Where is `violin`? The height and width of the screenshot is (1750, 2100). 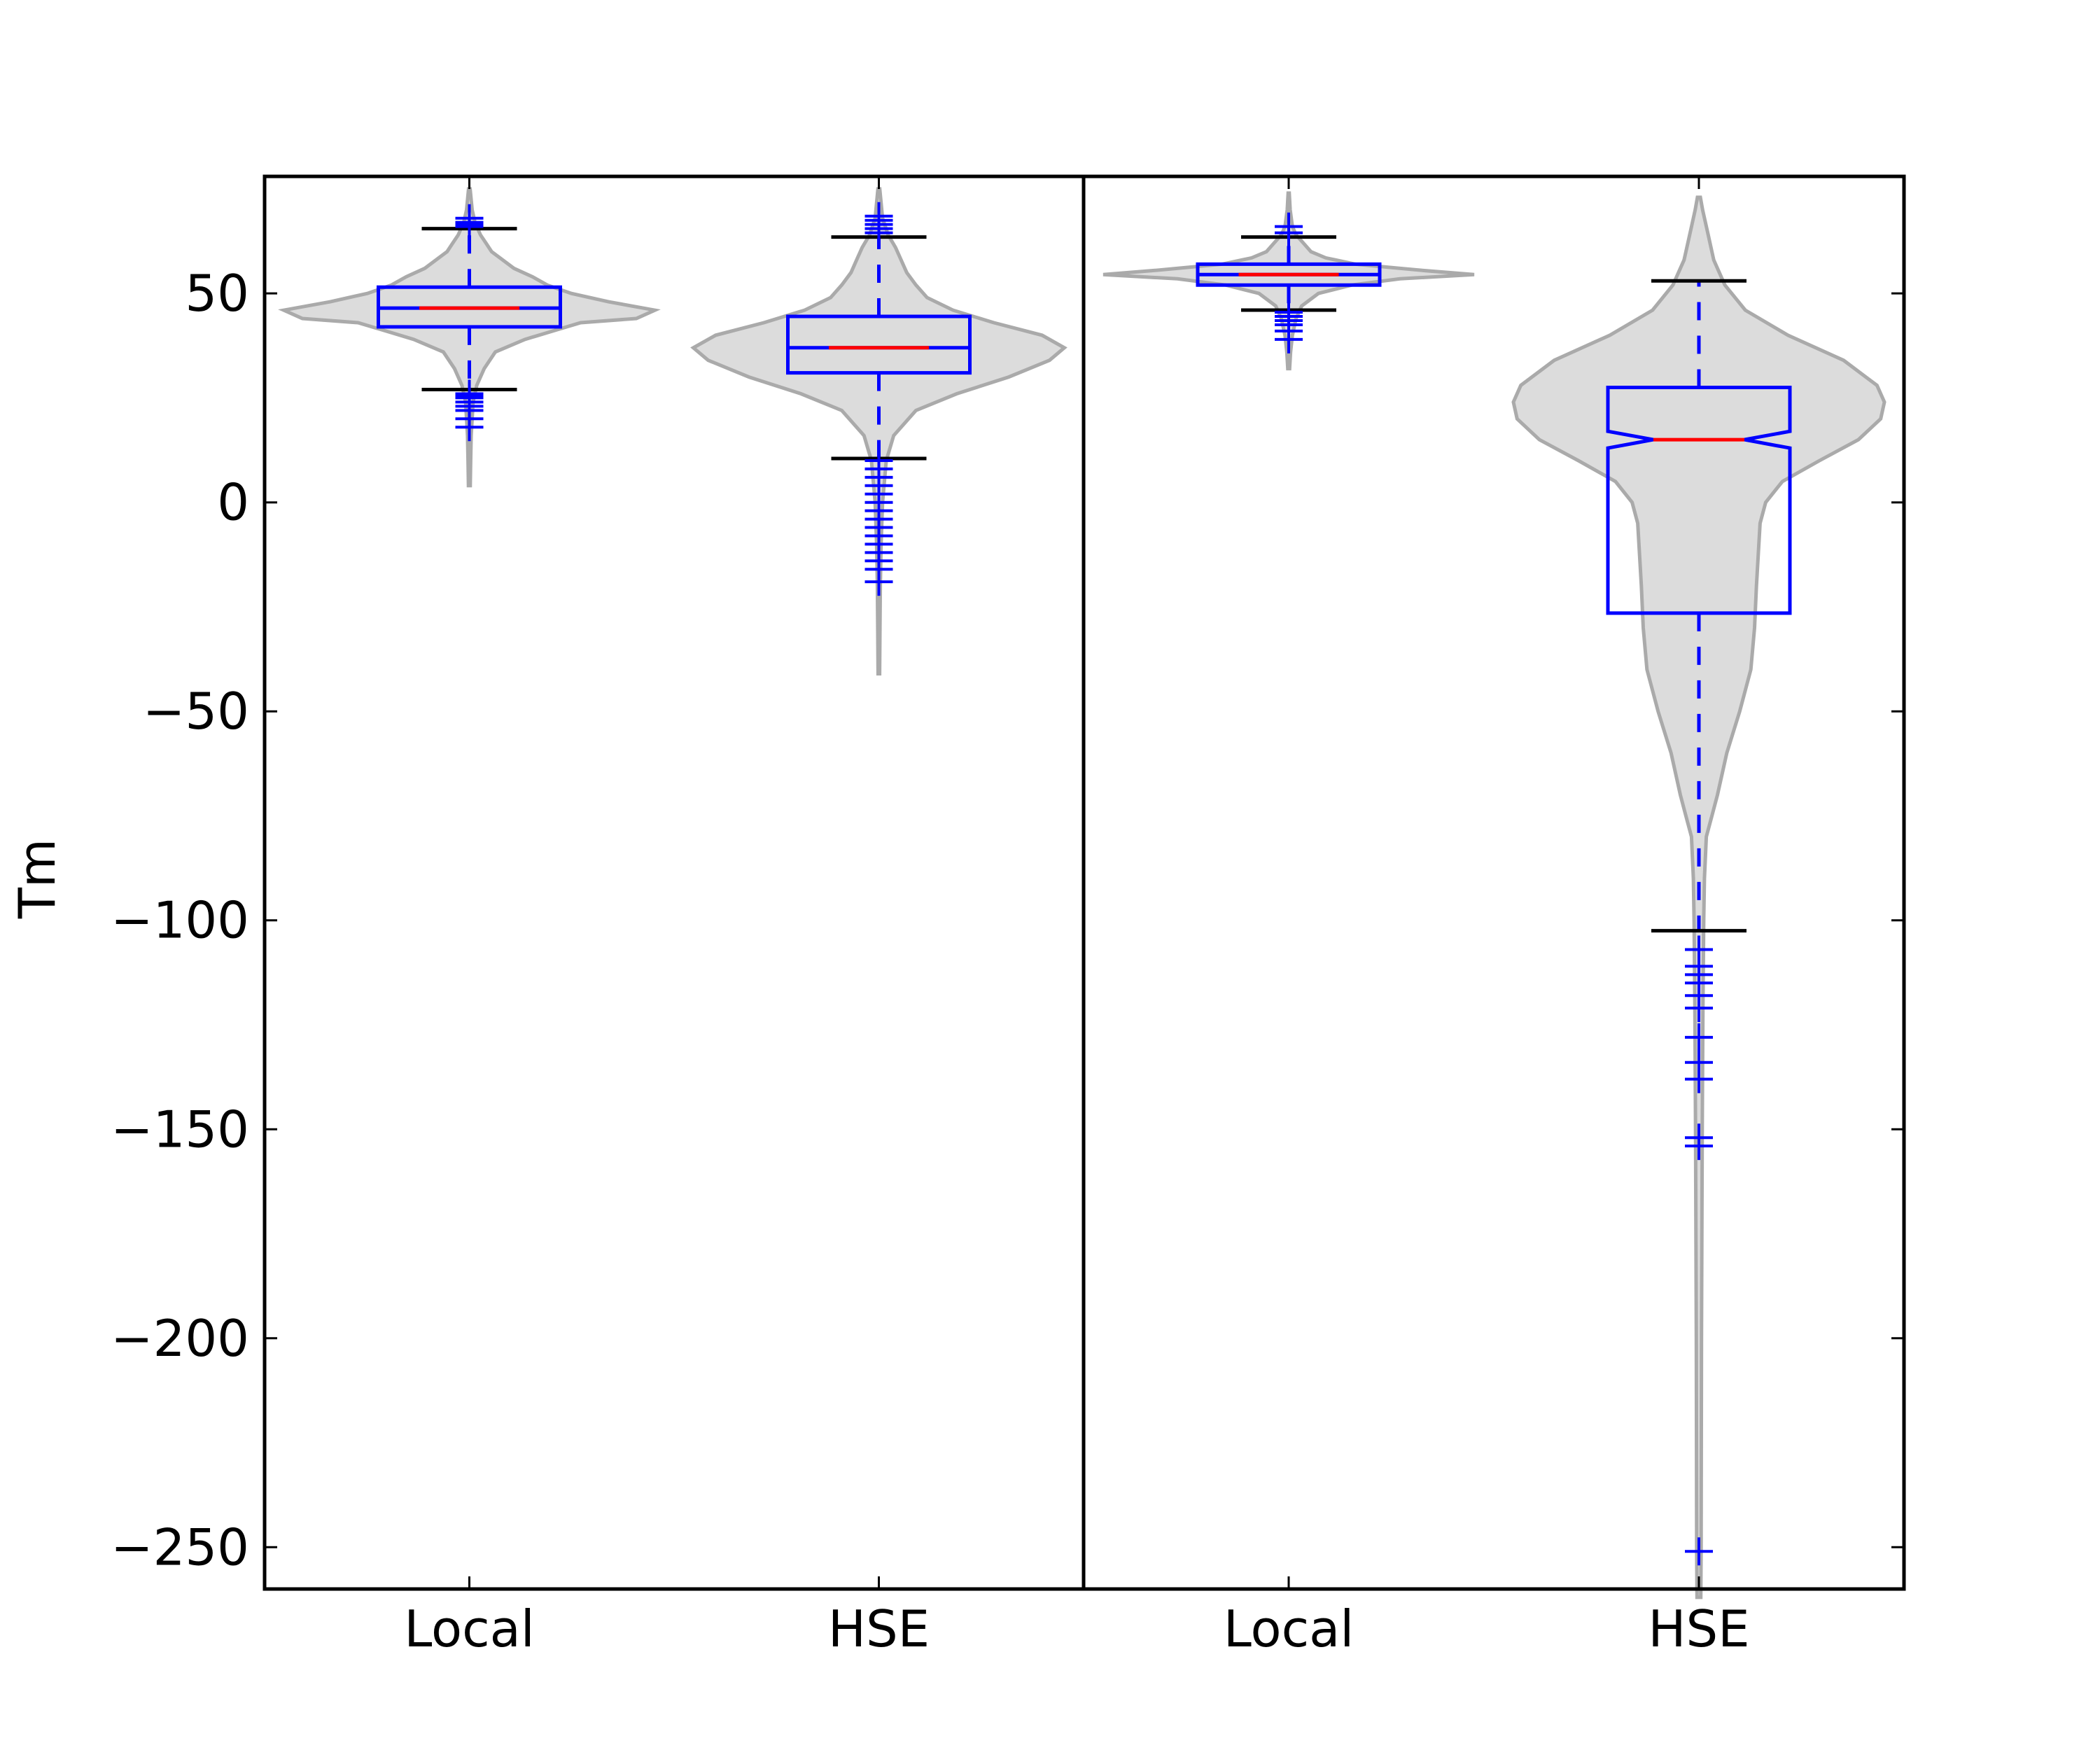 violin is located at coordinates (879, 431).